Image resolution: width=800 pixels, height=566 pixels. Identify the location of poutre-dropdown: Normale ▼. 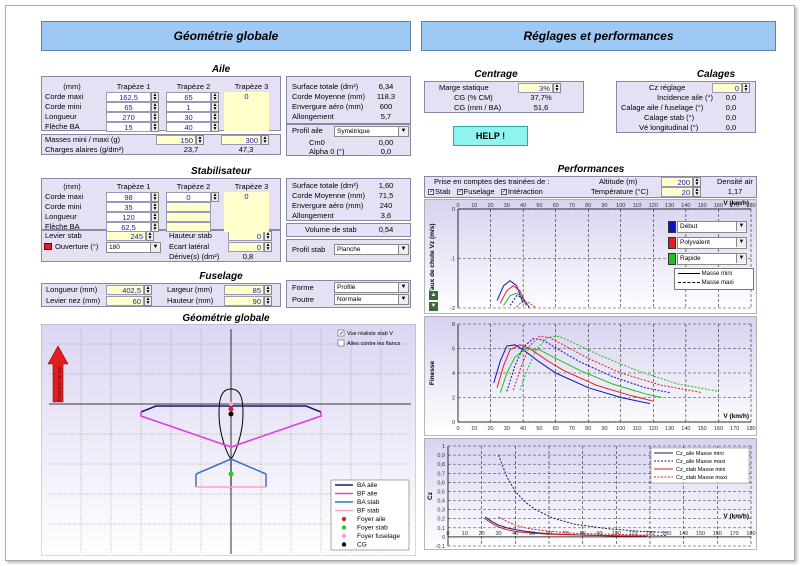
(371, 299).